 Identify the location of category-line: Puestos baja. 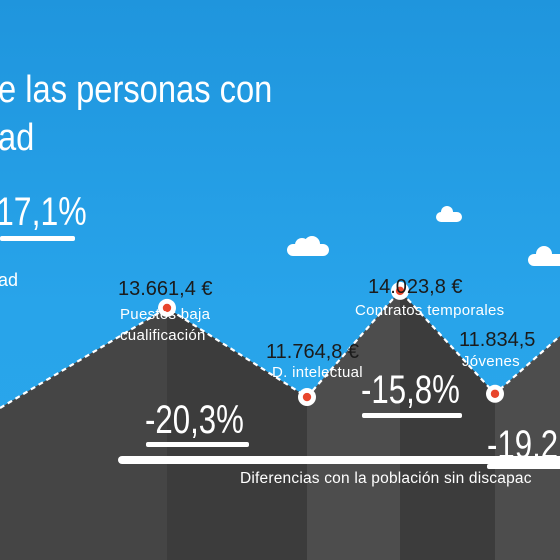
(165, 314).